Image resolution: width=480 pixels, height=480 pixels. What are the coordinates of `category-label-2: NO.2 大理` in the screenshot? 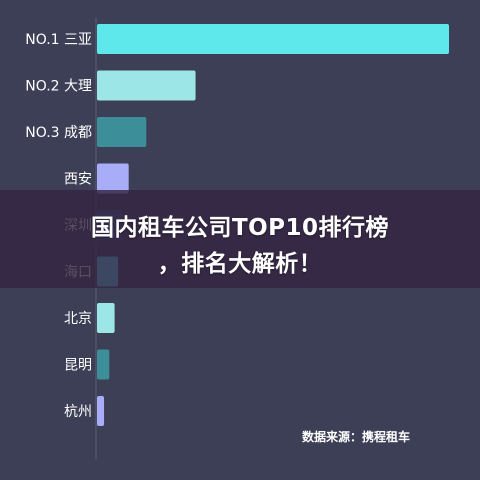 It's located at (58, 87).